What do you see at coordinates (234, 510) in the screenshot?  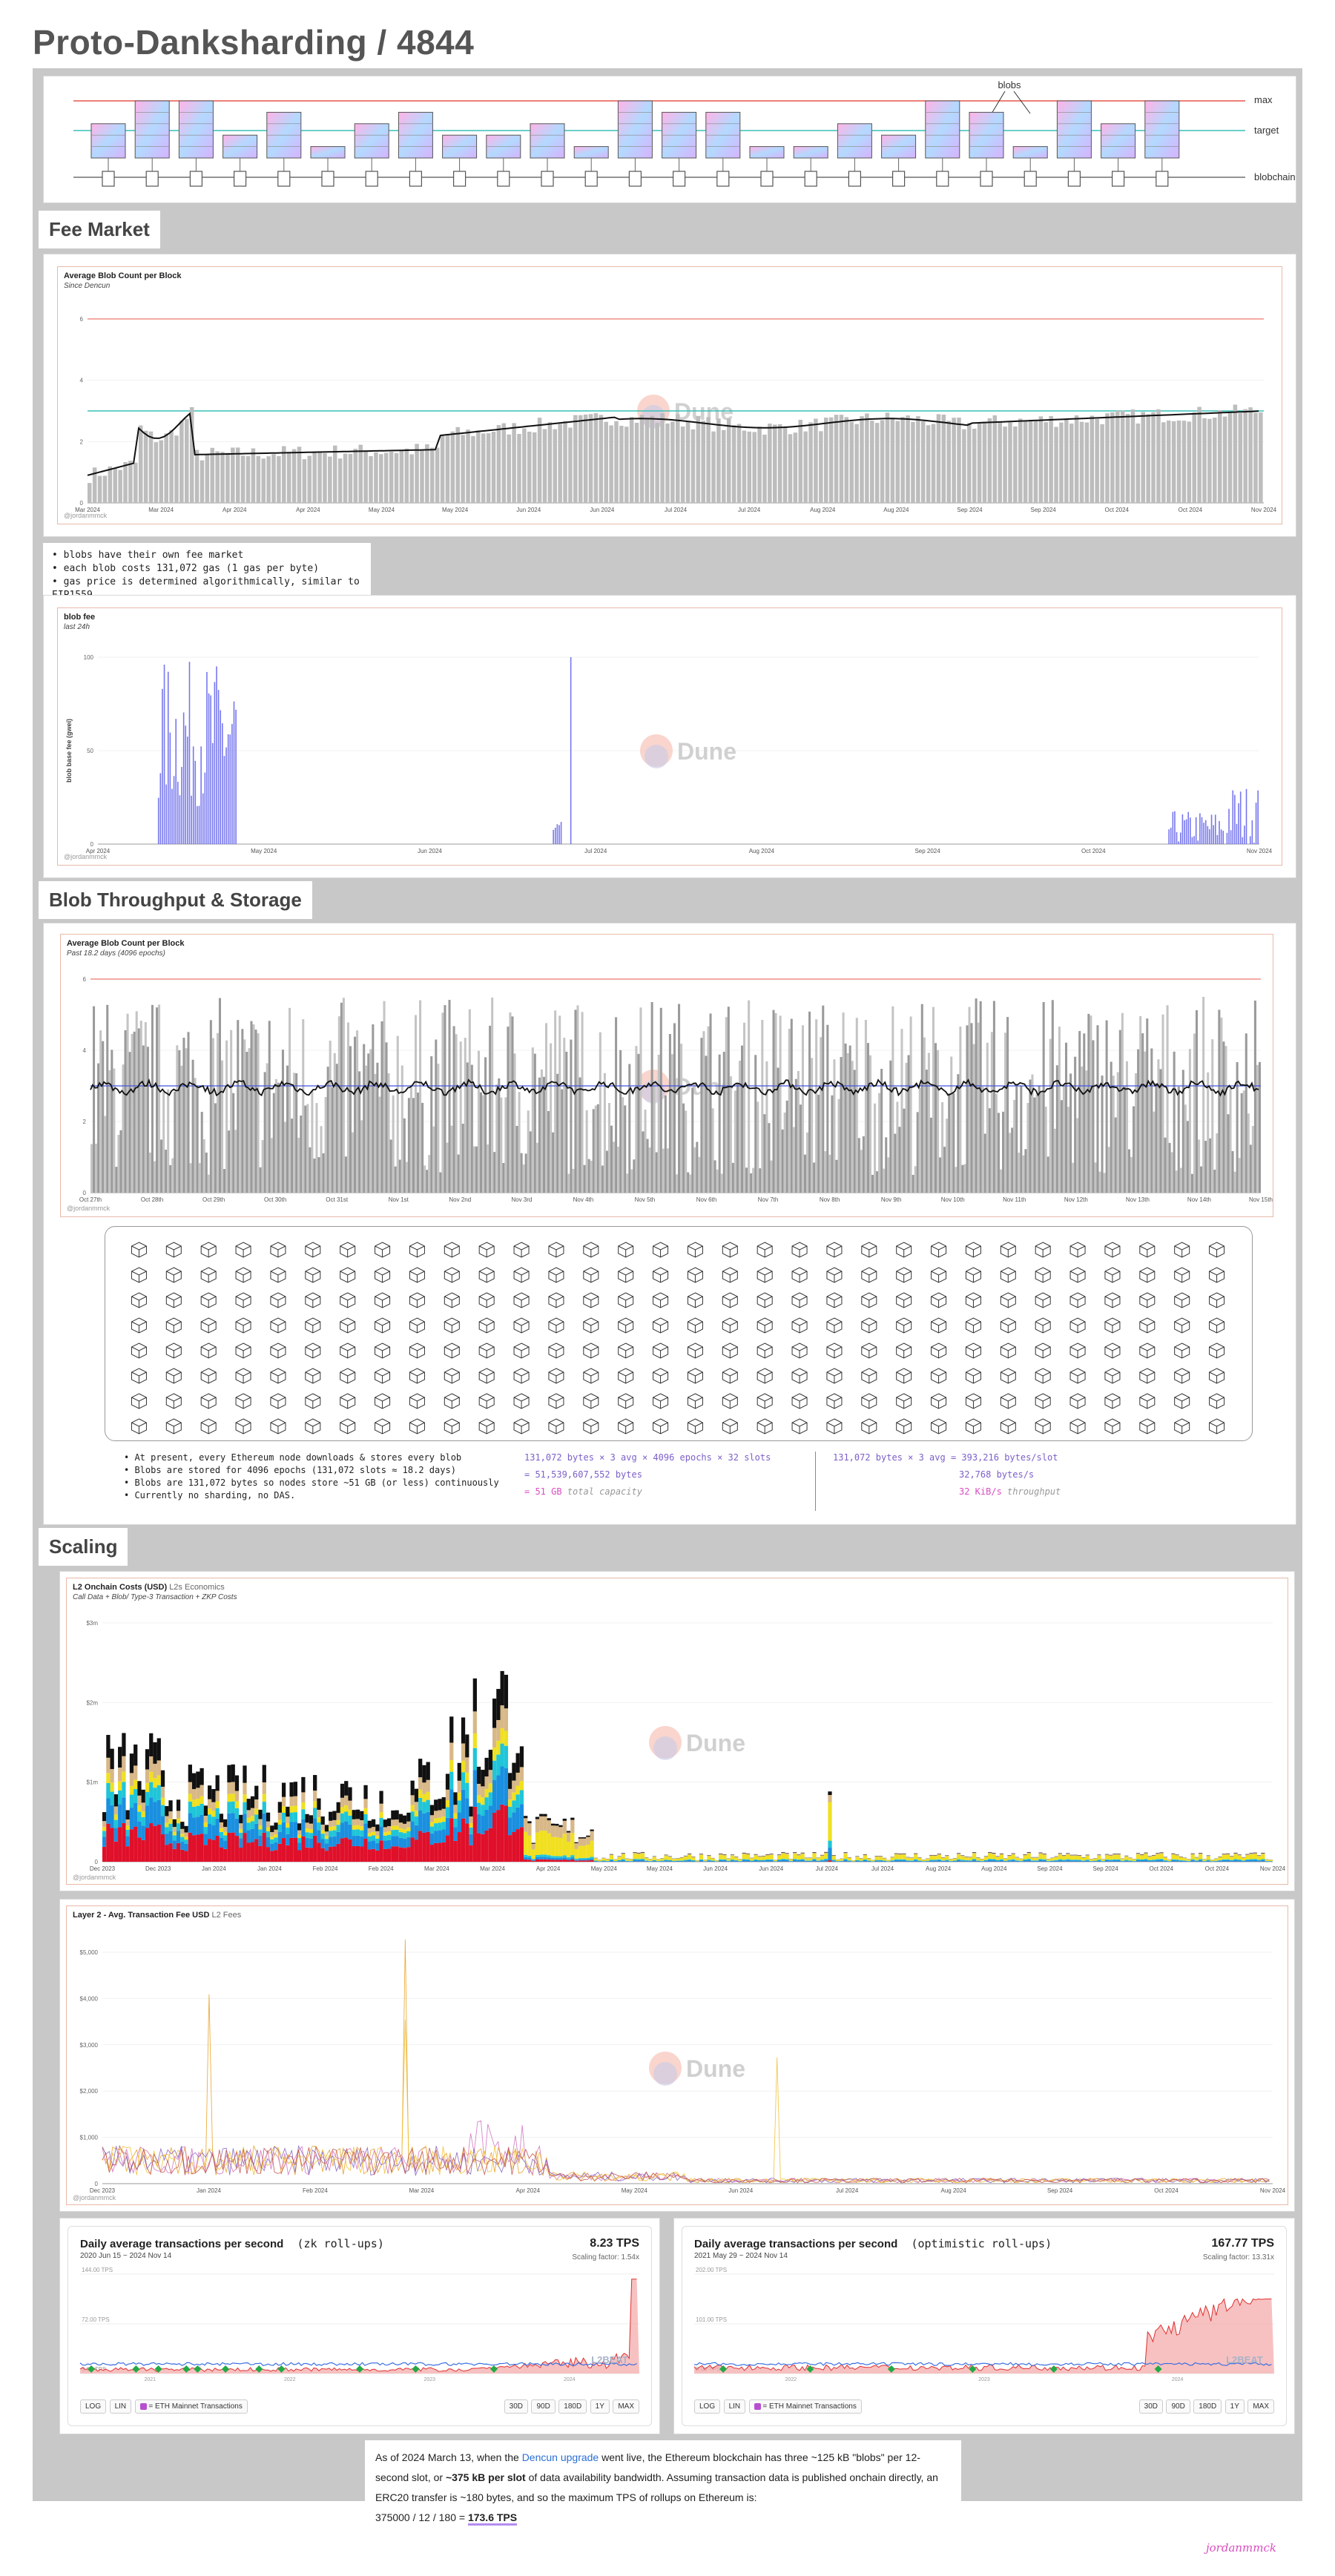 I see `x-tick-label: Apr 2024` at bounding box center [234, 510].